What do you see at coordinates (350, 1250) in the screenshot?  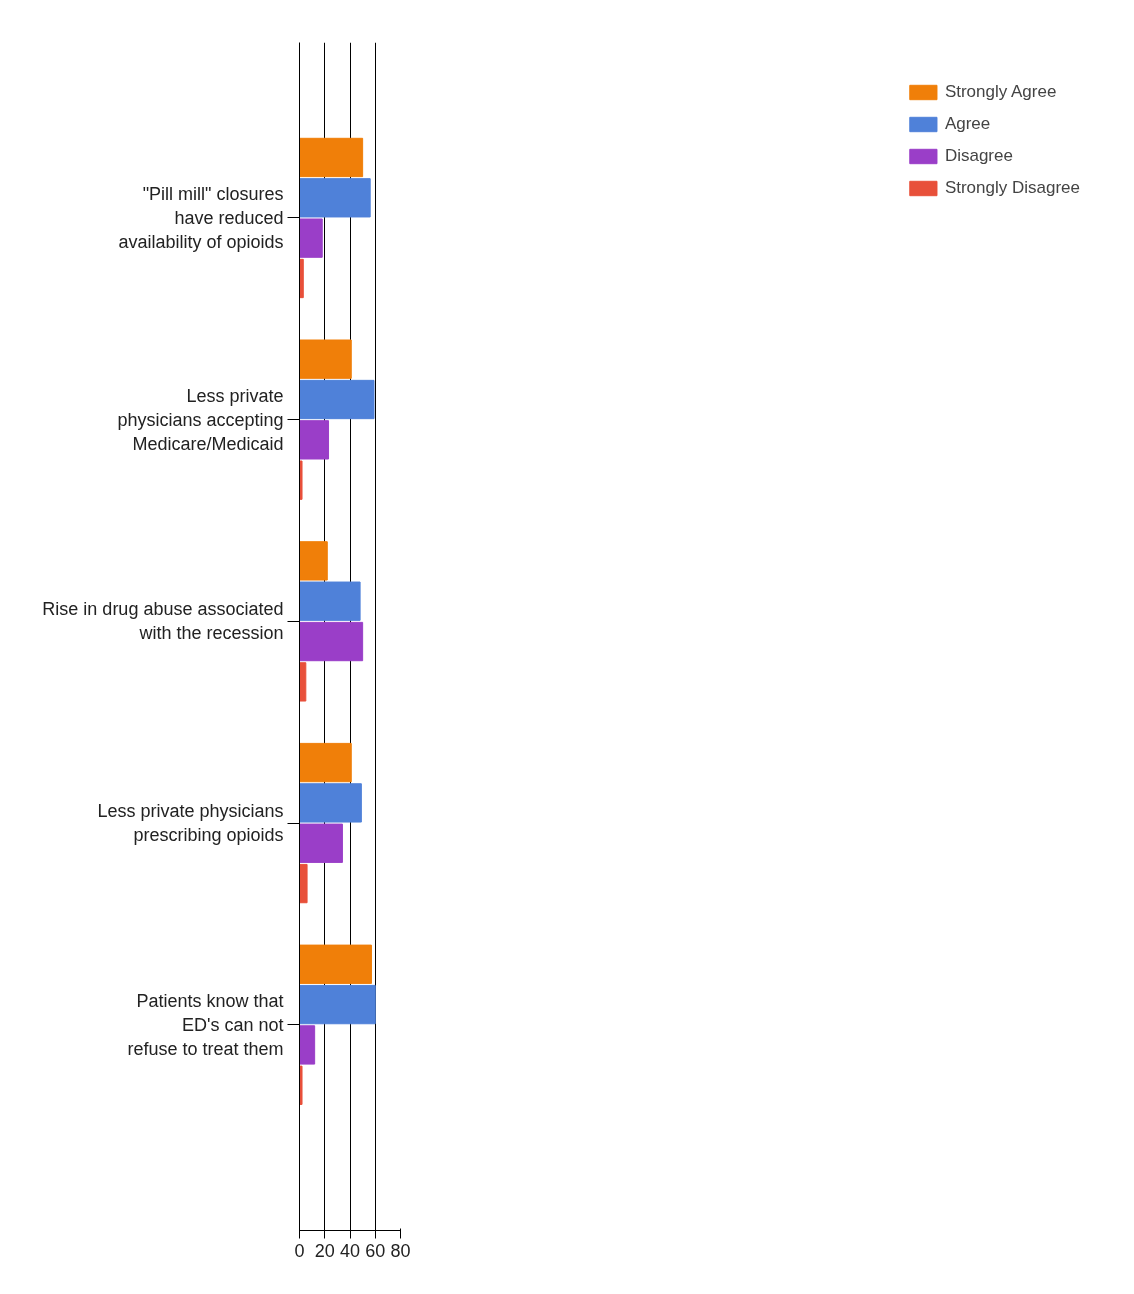 I see `x-tick-label: 40` at bounding box center [350, 1250].